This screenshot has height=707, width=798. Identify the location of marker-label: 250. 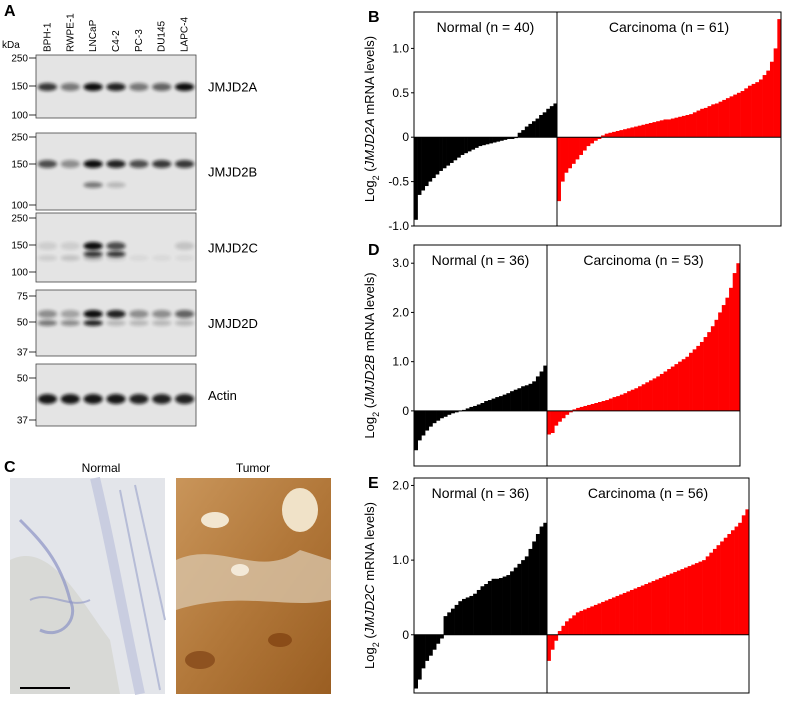
(19, 138).